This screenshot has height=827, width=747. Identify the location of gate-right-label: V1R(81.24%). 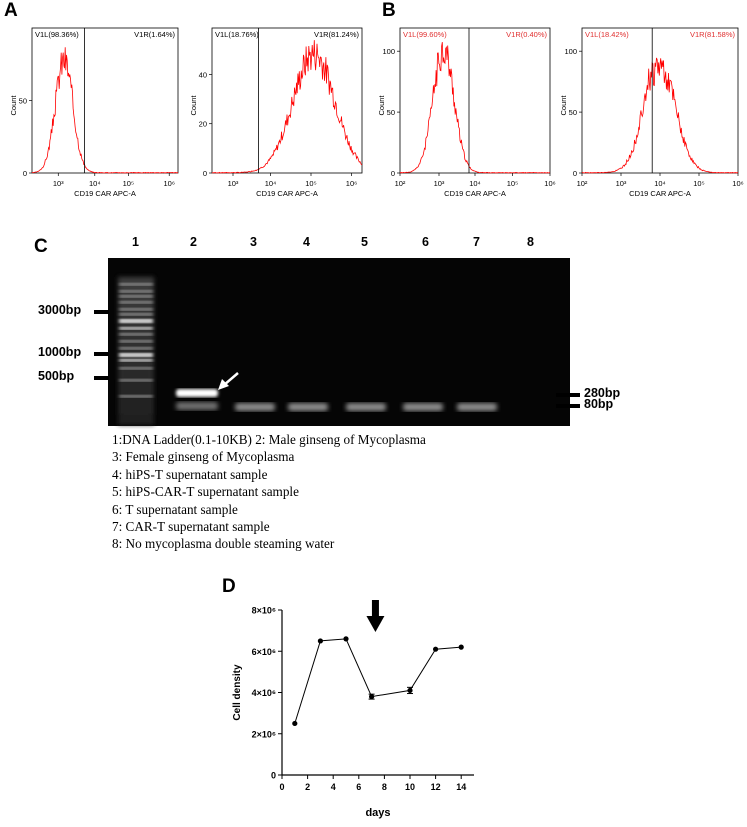
(337, 34).